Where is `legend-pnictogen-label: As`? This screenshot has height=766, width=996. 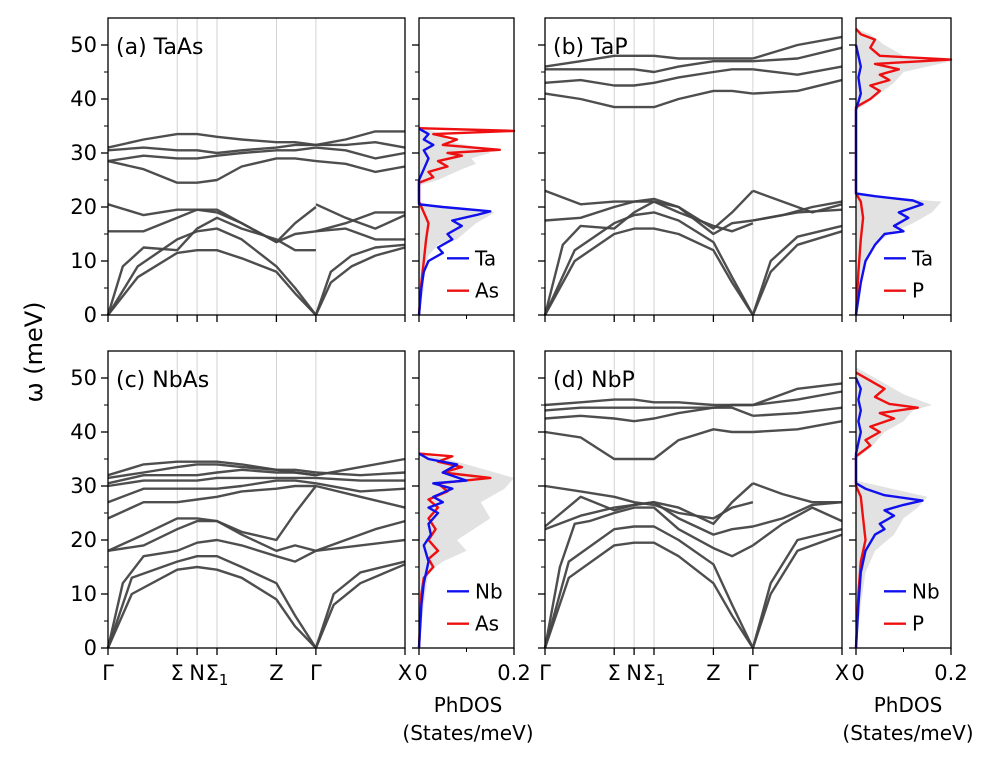
legend-pnictogen-label: As is located at coordinates (487, 291).